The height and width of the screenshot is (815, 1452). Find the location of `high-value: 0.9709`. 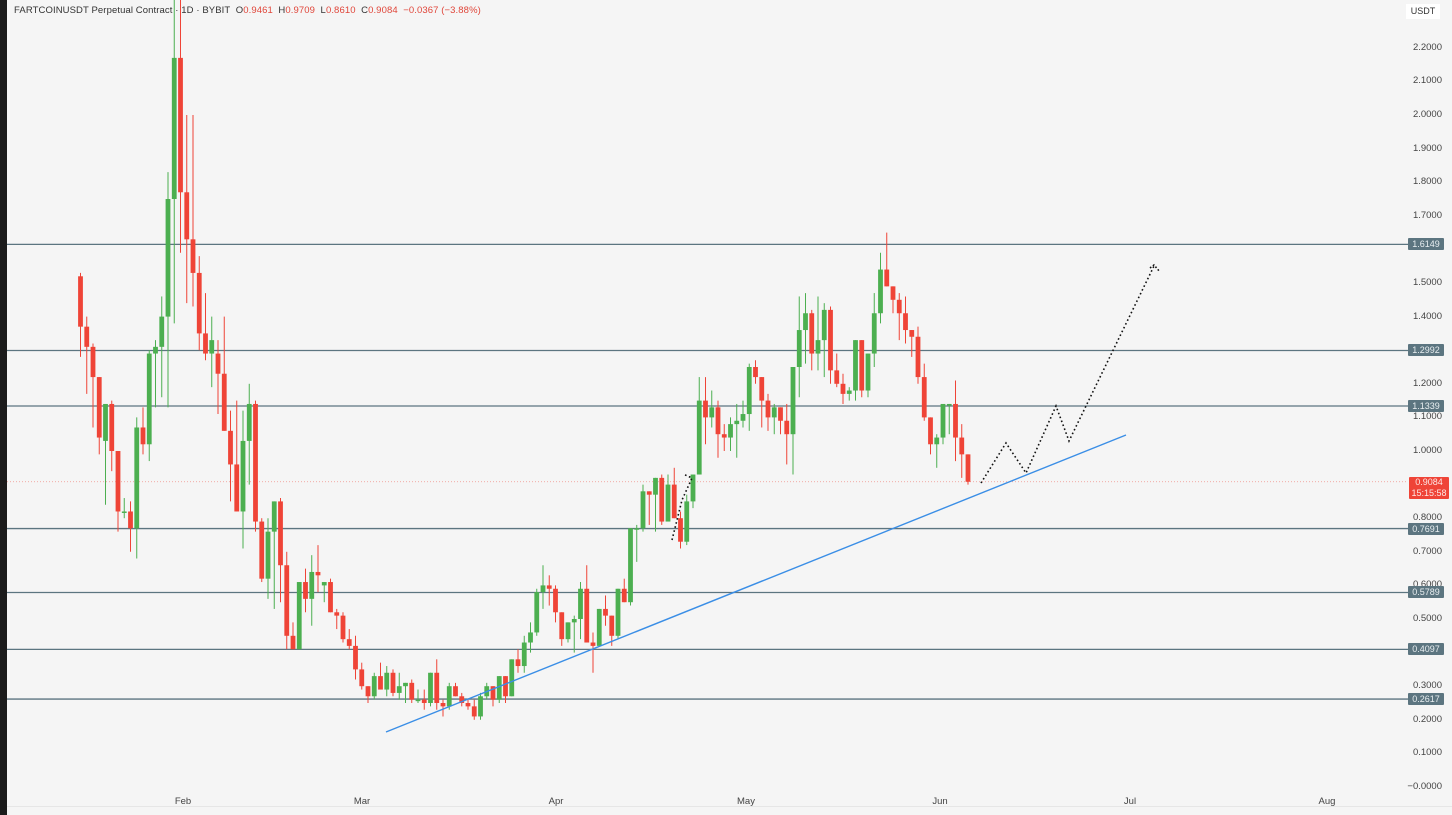

high-value: 0.9709 is located at coordinates (300, 10).